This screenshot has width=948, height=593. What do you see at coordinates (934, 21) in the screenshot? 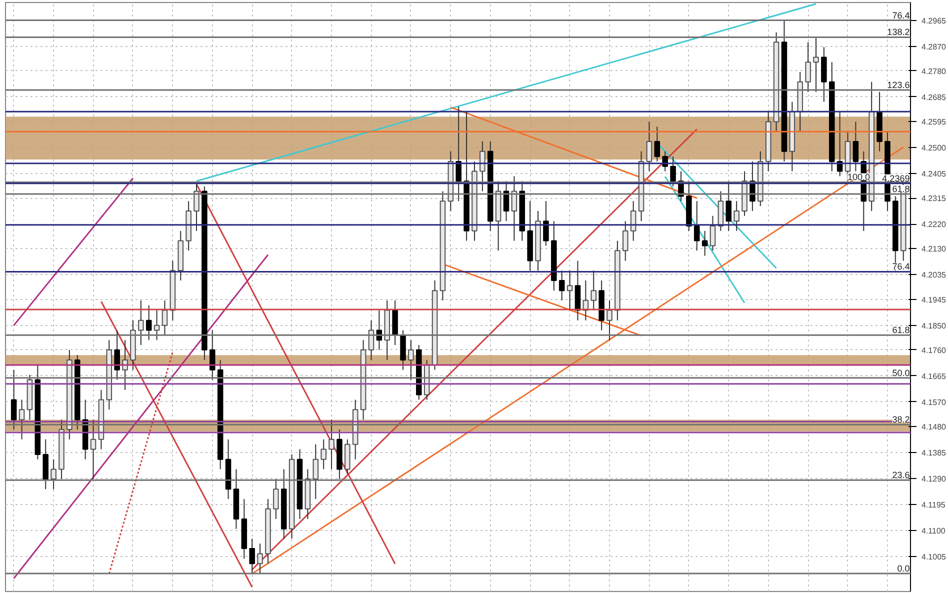
I see `y-tick-label: 4.2965` at bounding box center [934, 21].